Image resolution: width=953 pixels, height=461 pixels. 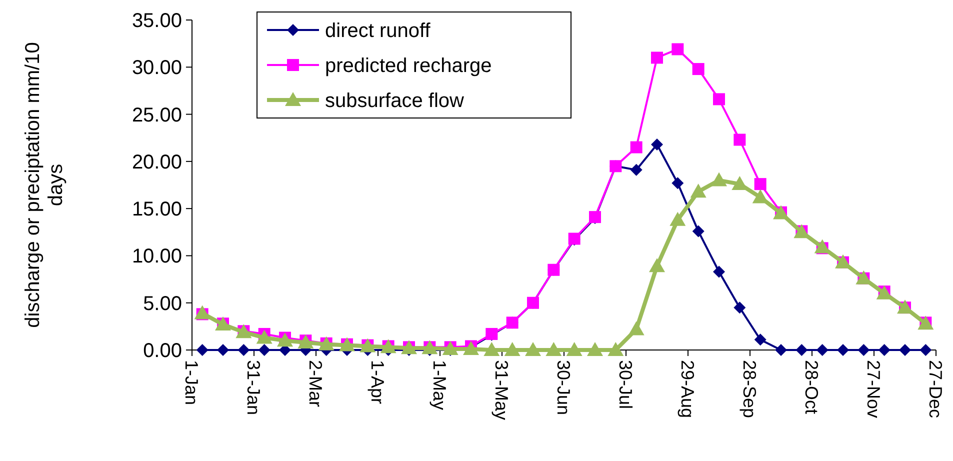 What do you see at coordinates (626, 385) in the screenshot?
I see `x-tick-label: 30-Jul` at bounding box center [626, 385].